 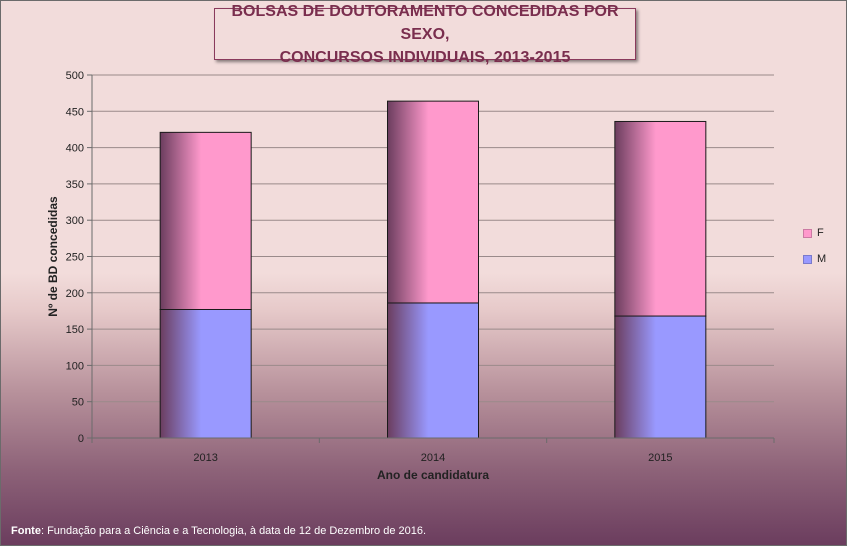 What do you see at coordinates (205, 373) in the screenshot?
I see `bar-m-2013` at bounding box center [205, 373].